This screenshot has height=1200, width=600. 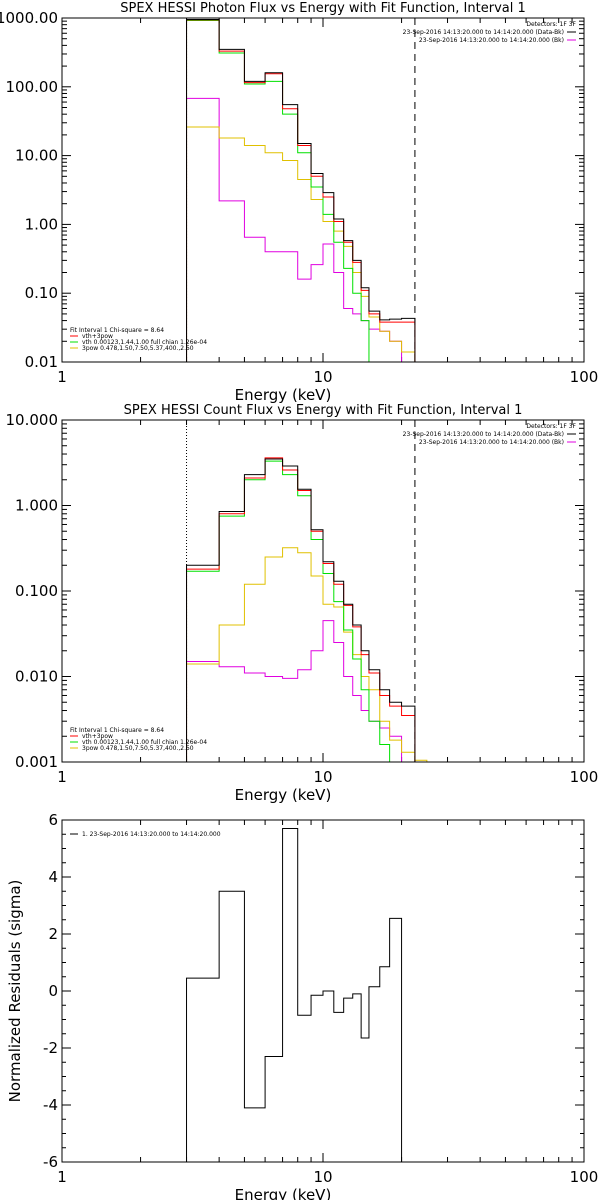 I want to click on y-axis-title: Normalized Residuals (sigma), so click(x=15, y=991).